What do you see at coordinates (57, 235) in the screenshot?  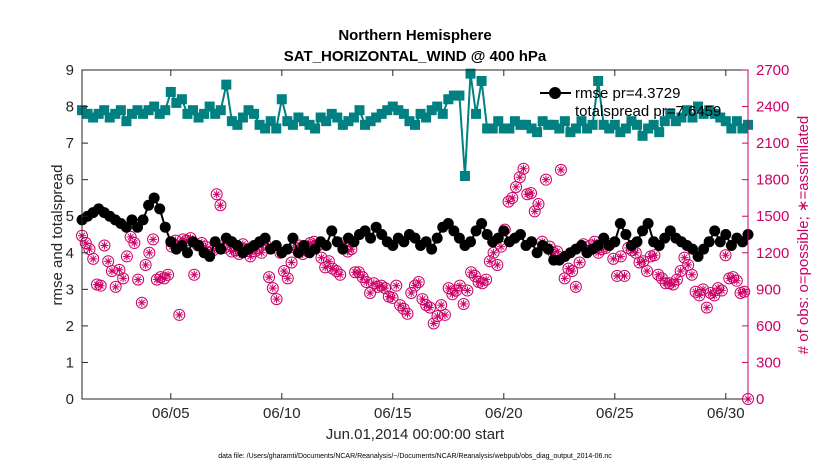 I see `y-axis-label-left: rmse and totalspread` at bounding box center [57, 235].